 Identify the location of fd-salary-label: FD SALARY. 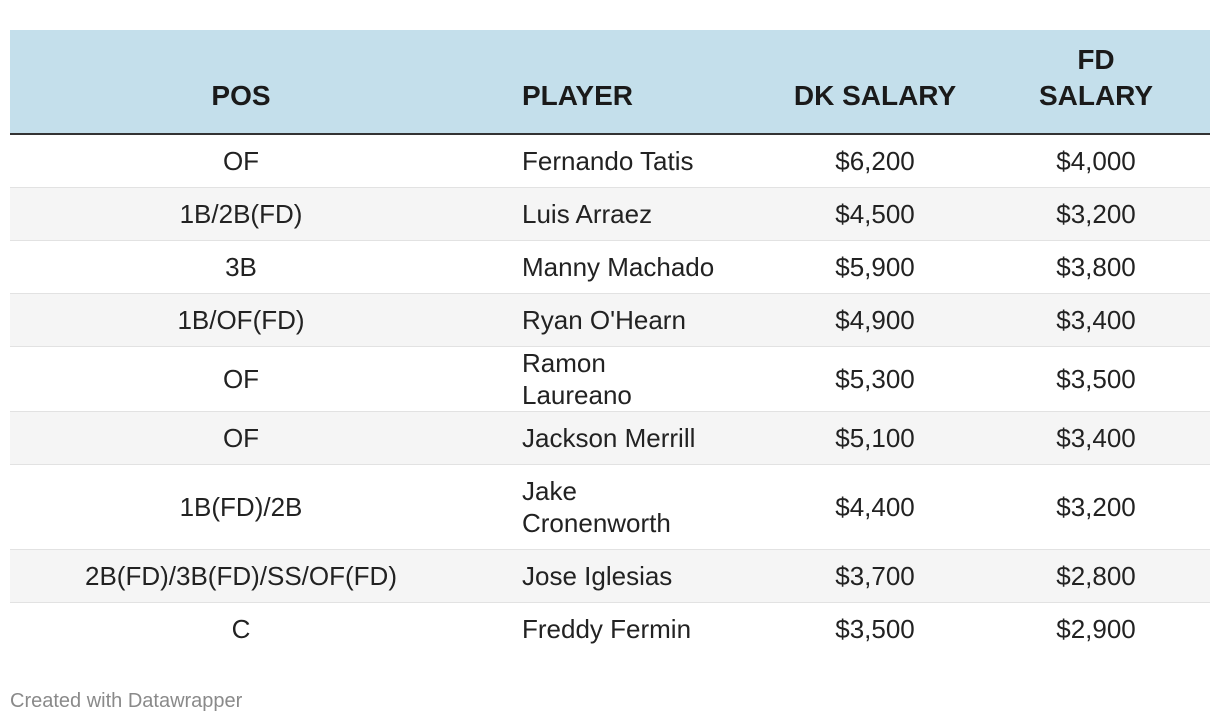
(1096, 77).